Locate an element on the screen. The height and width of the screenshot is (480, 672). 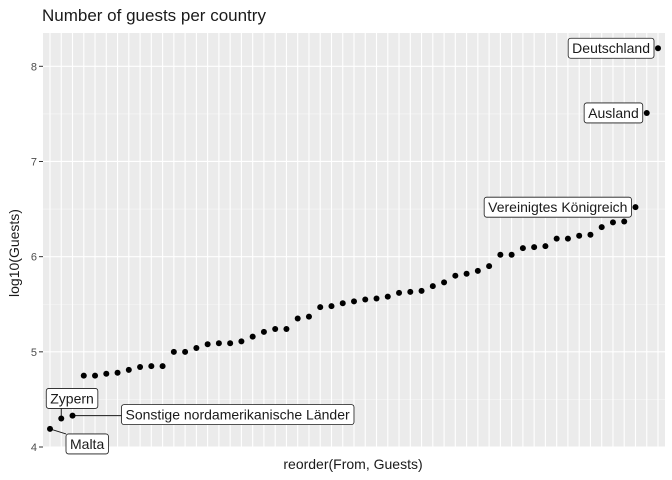
annotation-text: Ausland is located at coordinates (613, 113).